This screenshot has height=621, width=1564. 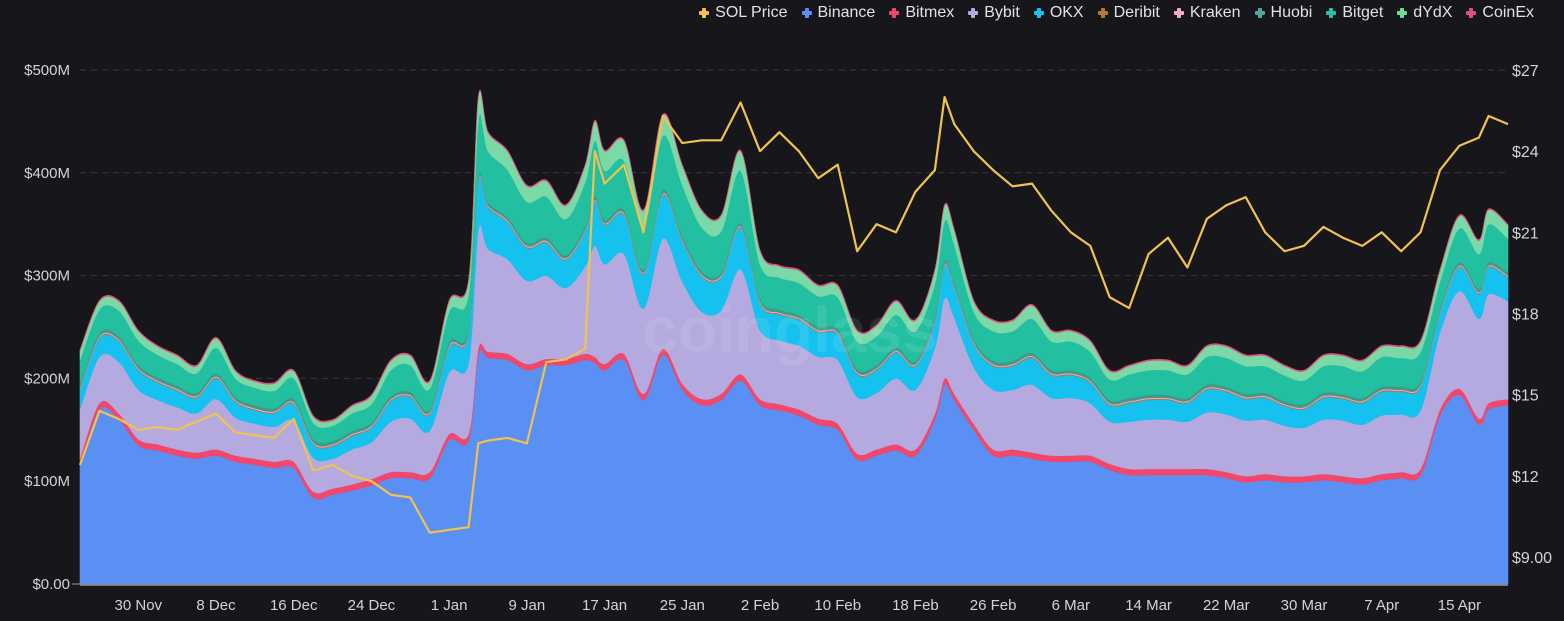 What do you see at coordinates (1291, 12) in the screenshot?
I see `legend-label: Huobi` at bounding box center [1291, 12].